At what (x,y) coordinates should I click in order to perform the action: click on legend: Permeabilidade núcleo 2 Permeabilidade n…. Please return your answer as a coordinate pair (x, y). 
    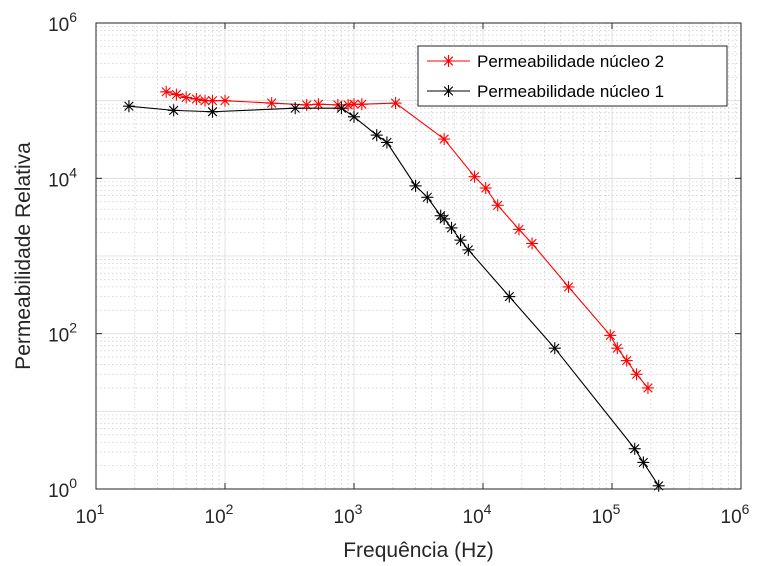
    Looking at the image, I should click on (572, 76).